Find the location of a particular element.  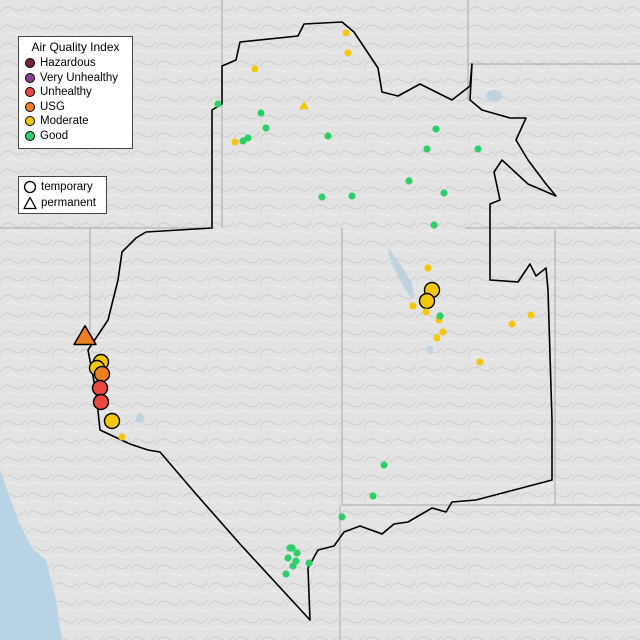

legend-item-hazardous: Hazardous is located at coordinates (75, 63).